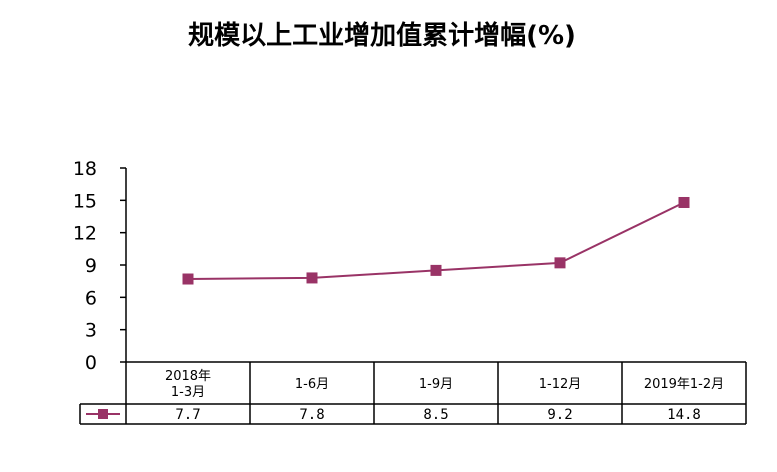  What do you see at coordinates (91, 363) in the screenshot?
I see `y-tick-label: 0` at bounding box center [91, 363].